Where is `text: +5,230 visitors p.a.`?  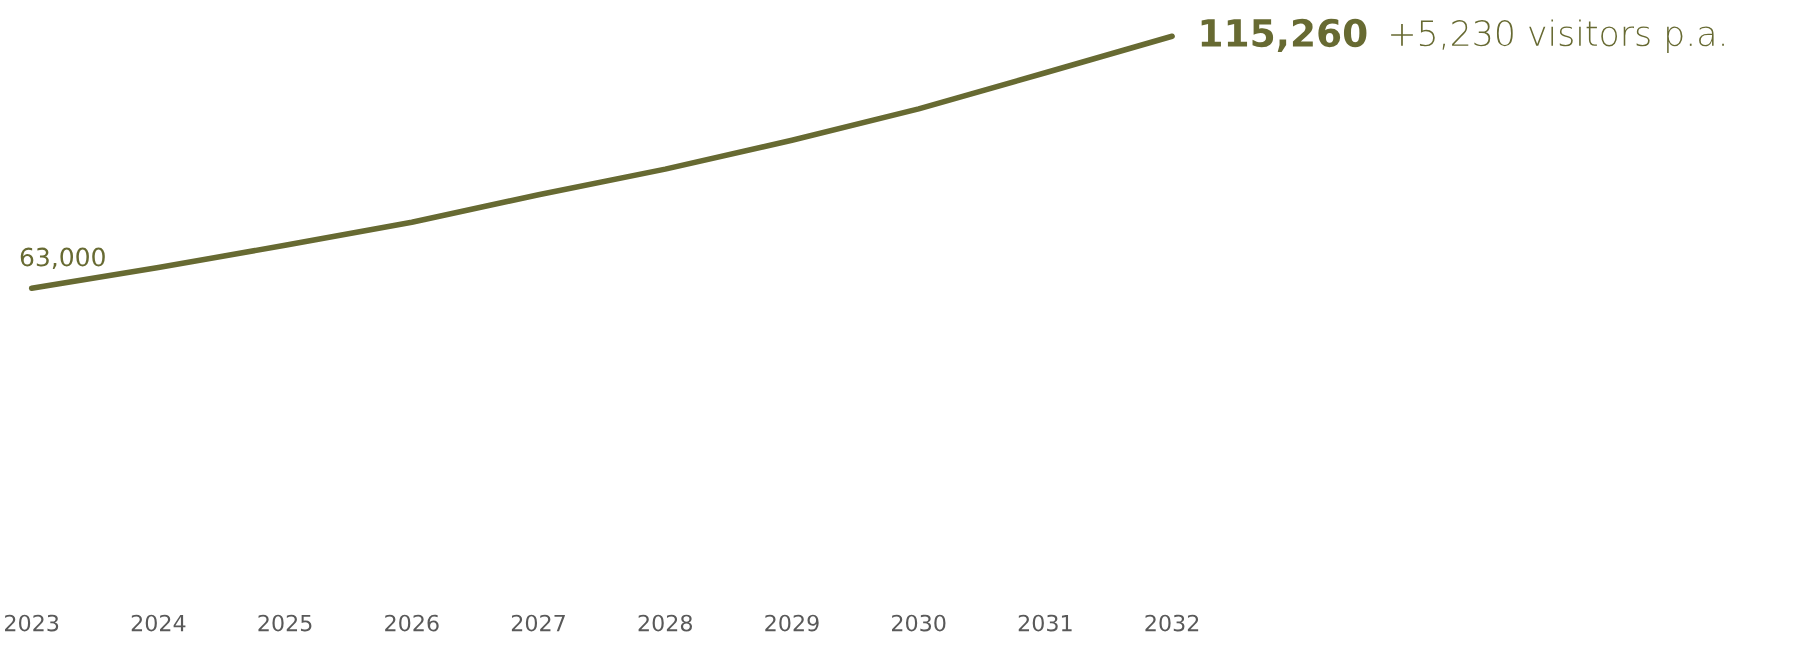
text: +5,230 visitors p.a. is located at coordinates (1557, 36).